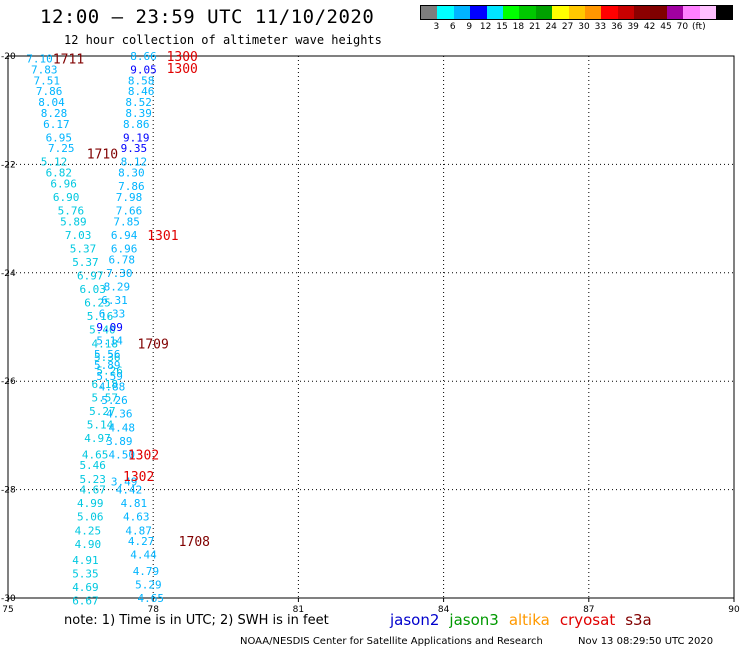 This screenshot has width=740, height=650. Describe the element at coordinates (124, 235) in the screenshot. I see `wave-height-value: 6.94` at that location.